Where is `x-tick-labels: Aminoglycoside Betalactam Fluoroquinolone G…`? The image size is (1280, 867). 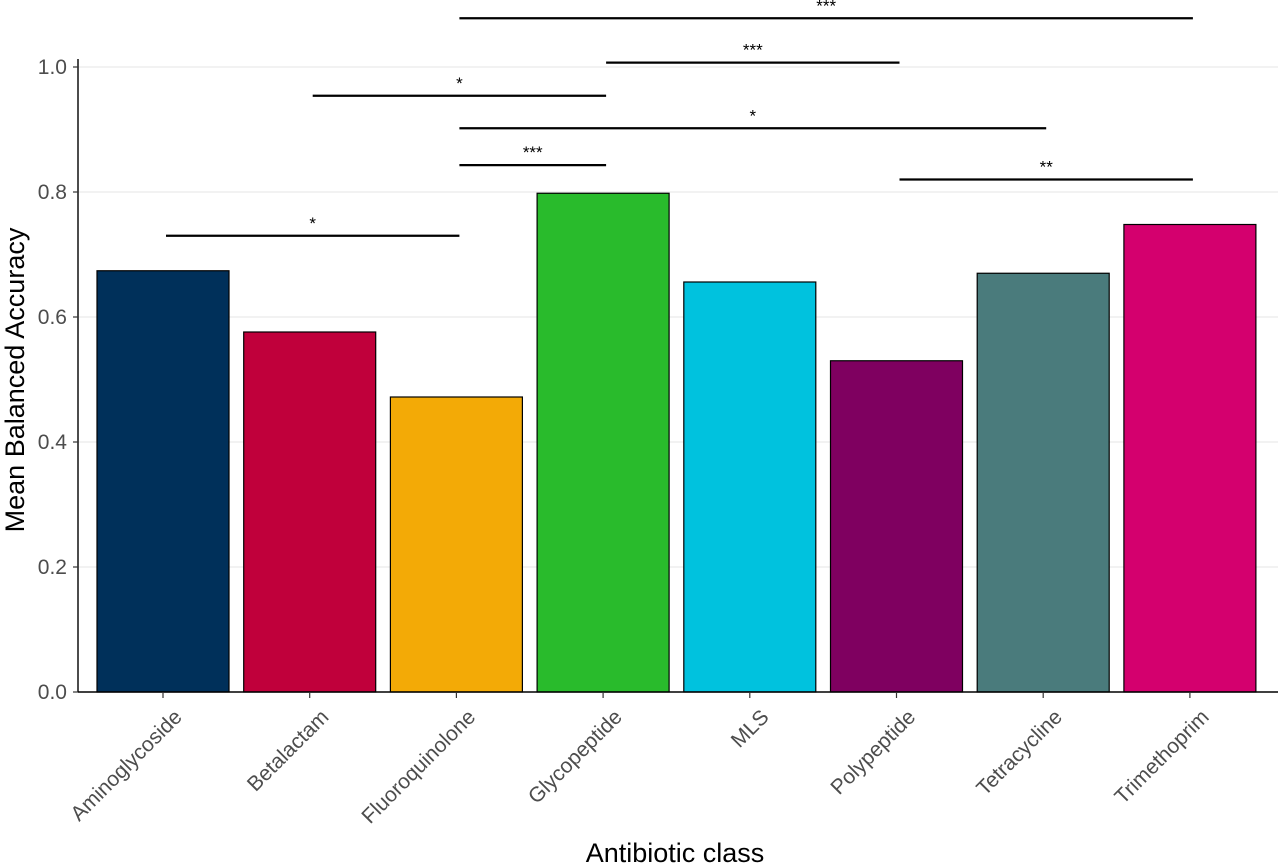
x-tick-labels: Aminoglycoside Betalactam Fluoroquinolone G… is located at coordinates (639, 766).